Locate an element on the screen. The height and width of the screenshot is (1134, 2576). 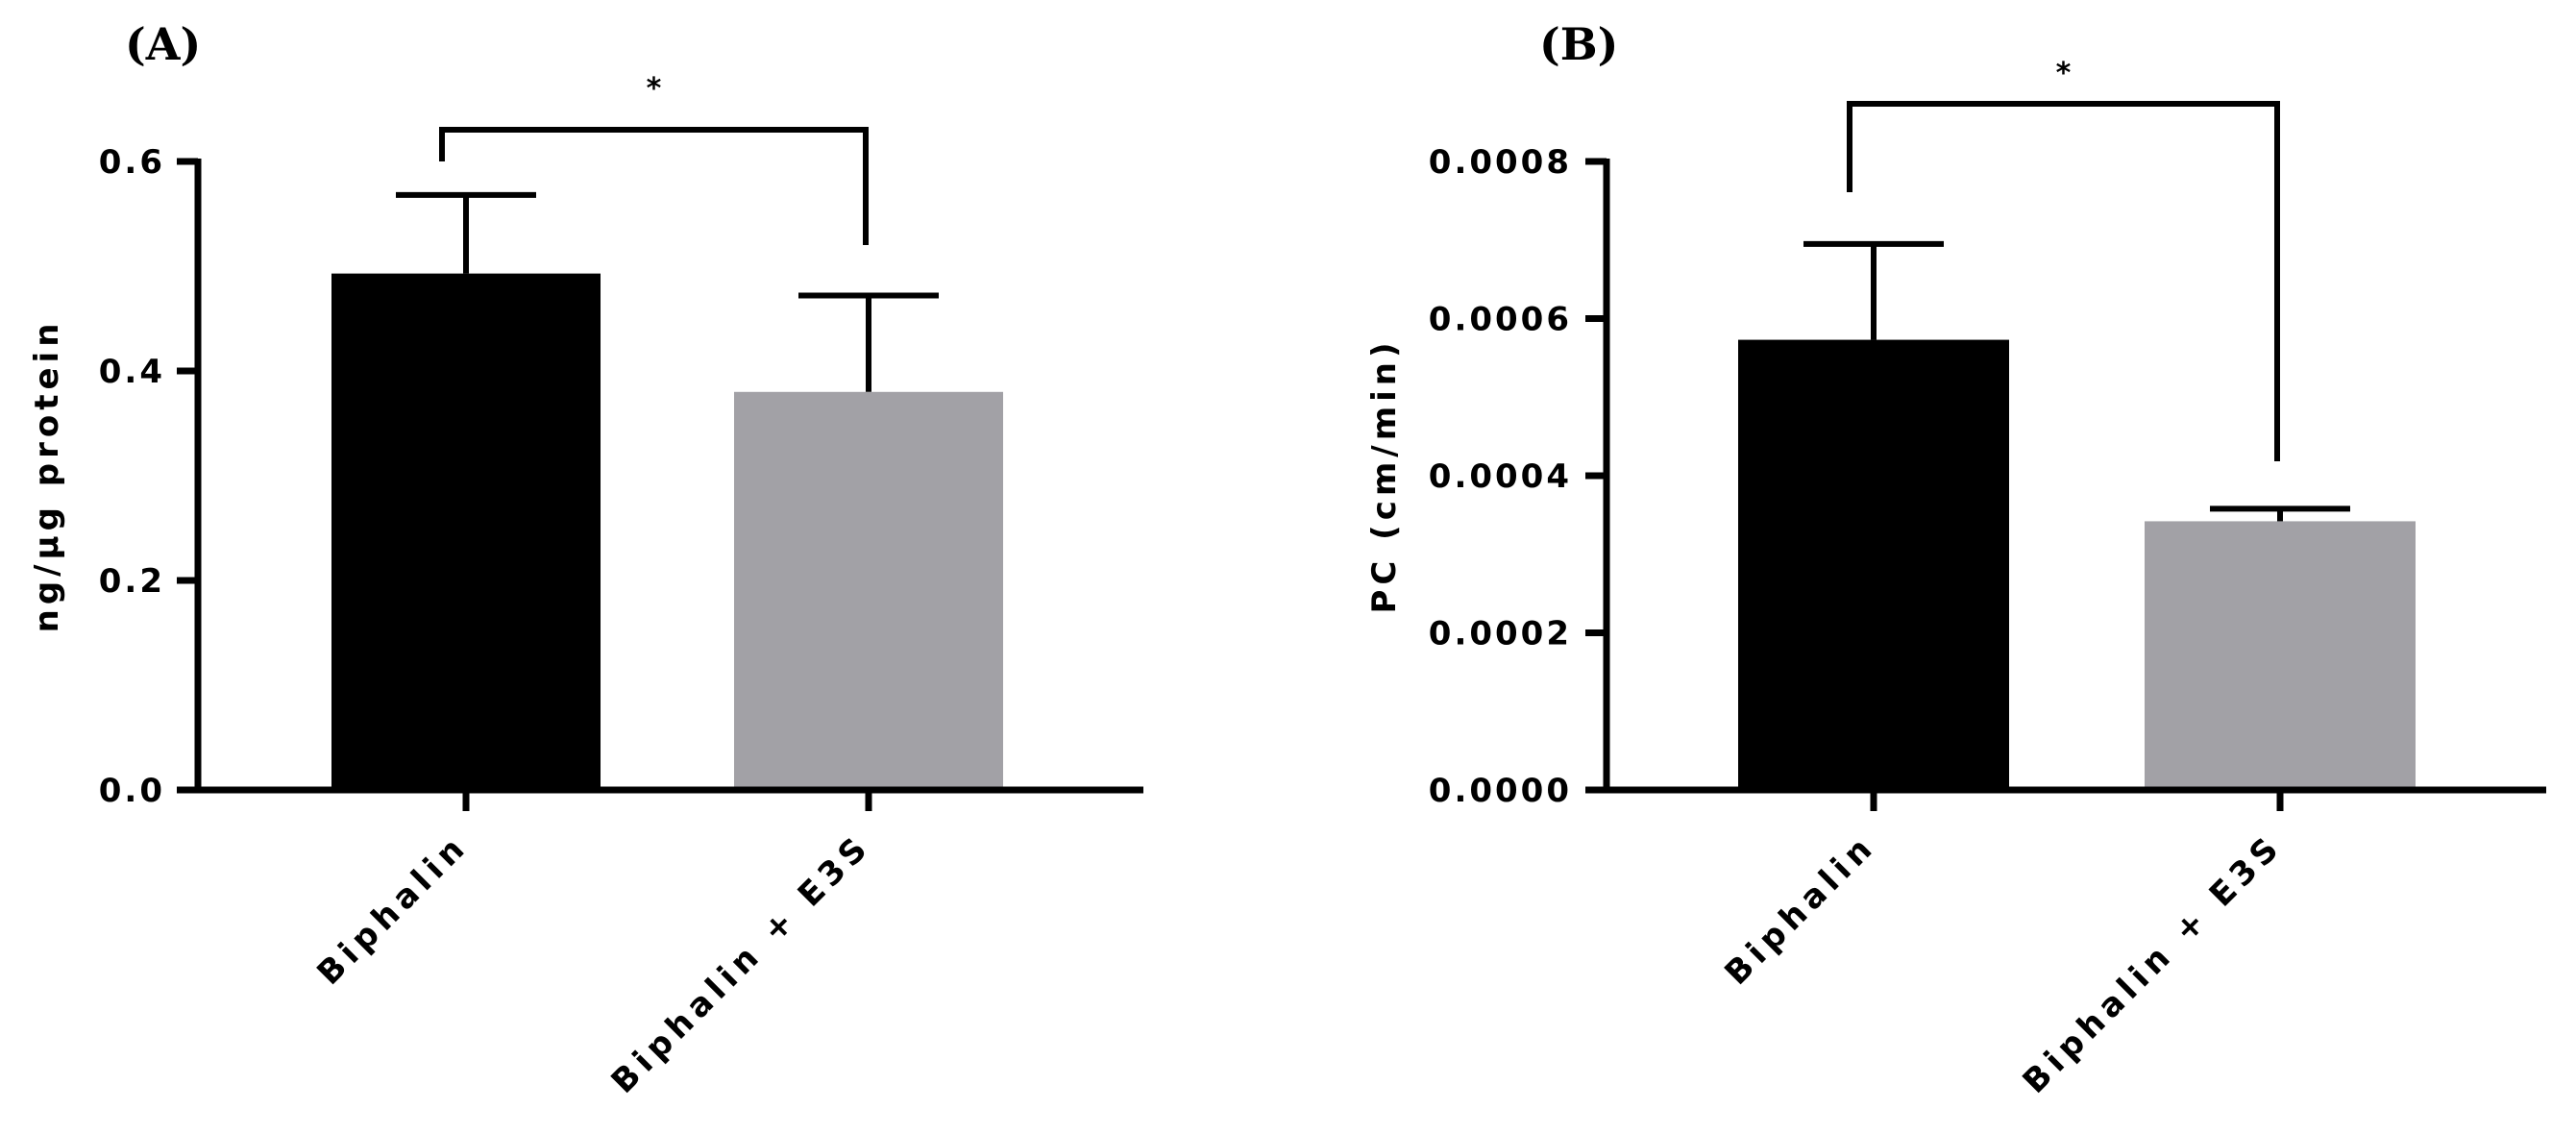
y-tick-label: 0.6 is located at coordinates (132, 162).